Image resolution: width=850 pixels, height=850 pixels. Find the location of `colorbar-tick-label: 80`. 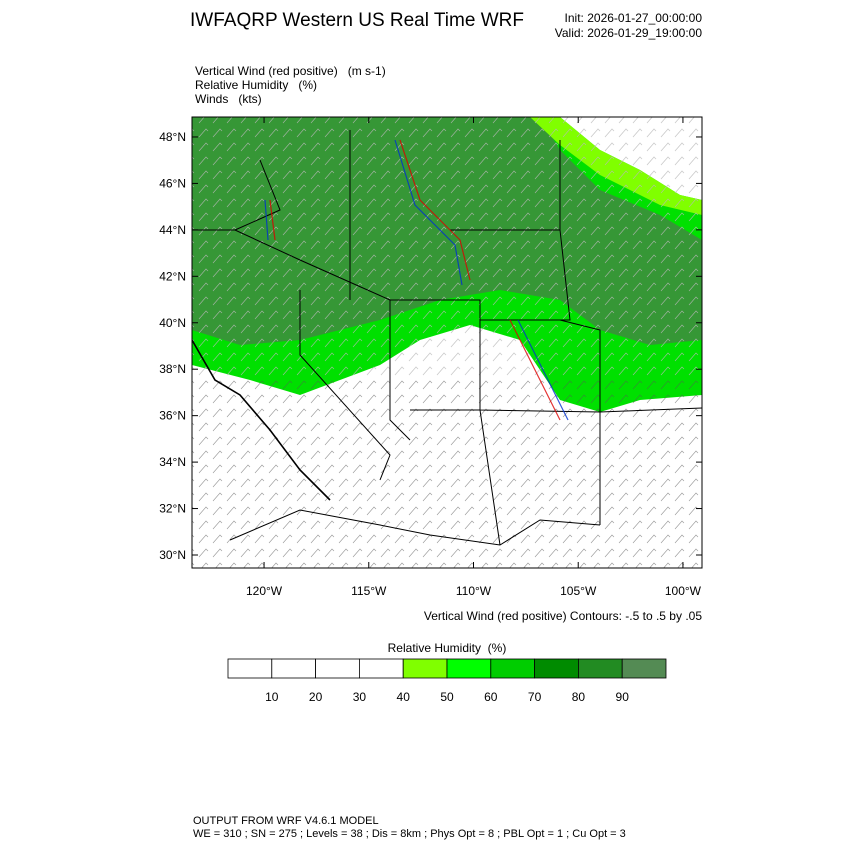

colorbar-tick-label: 80 is located at coordinates (579, 697).